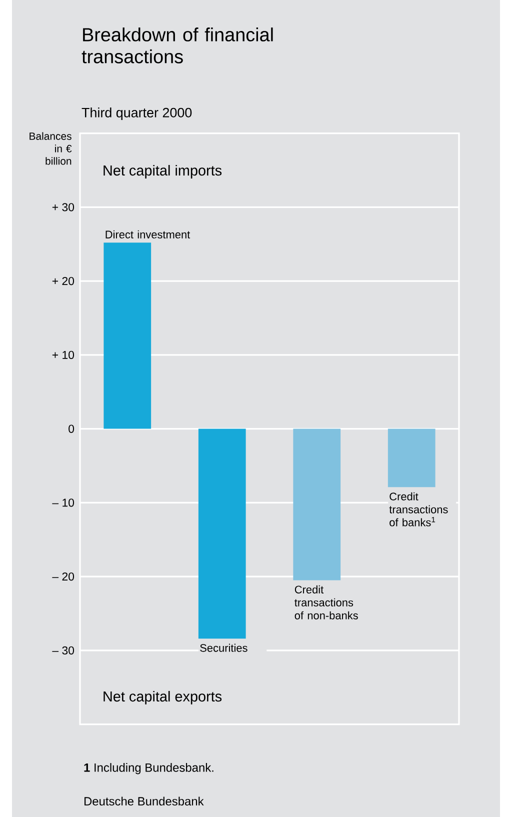  I want to click on x-tick-label: Direct investment, so click(148, 234).